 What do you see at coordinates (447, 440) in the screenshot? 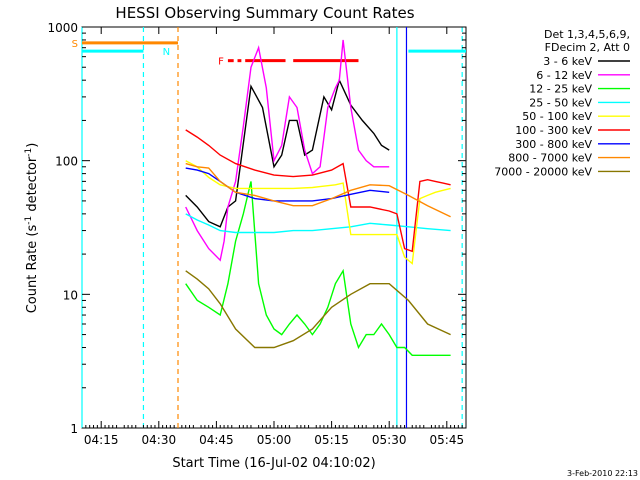
I see `x-tick-label: 05:45` at bounding box center [447, 440].